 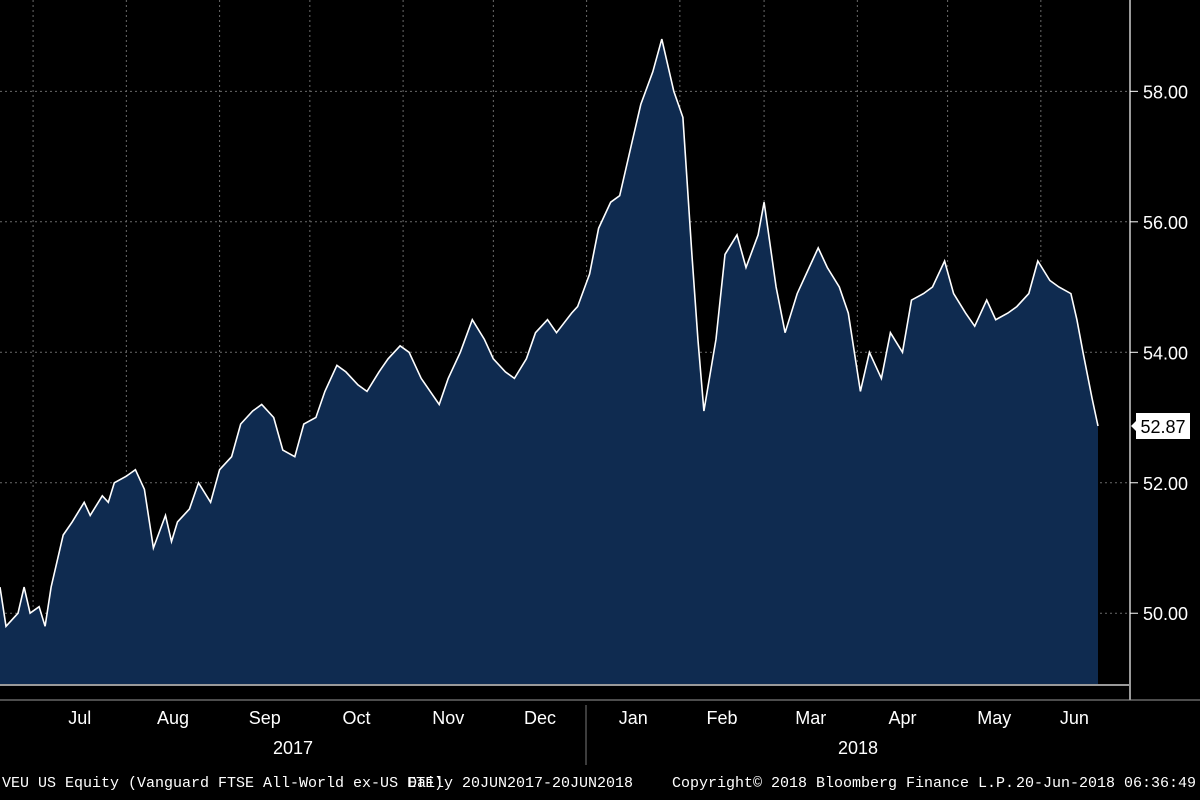 I want to click on footer-copyright: Copyright© 2018 Bloomberg Finance L.P., so click(x=843, y=783).